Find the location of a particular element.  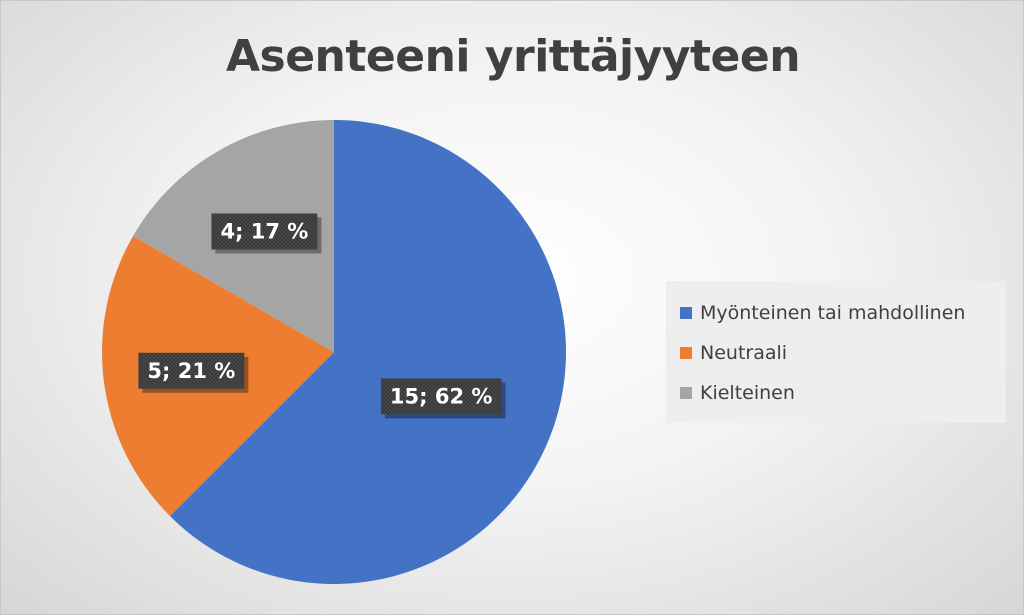

legend-swatch-myonteinen is located at coordinates (686, 313).